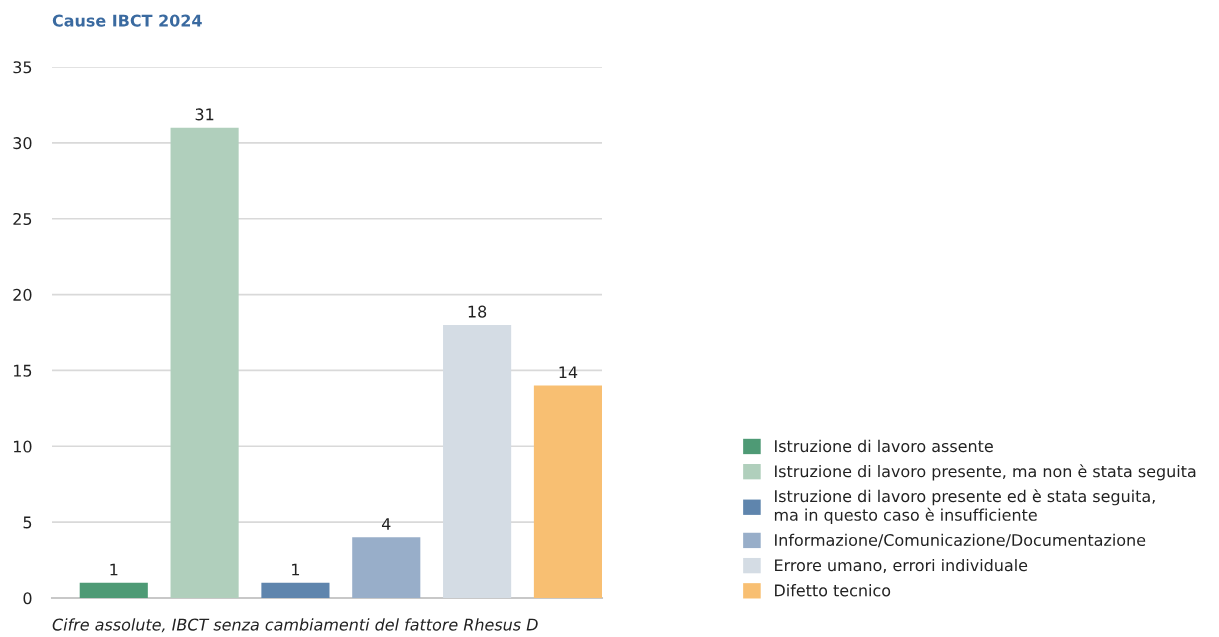 This screenshot has width=1219, height=637. I want to click on y-tick-label: 5, so click(27, 522).